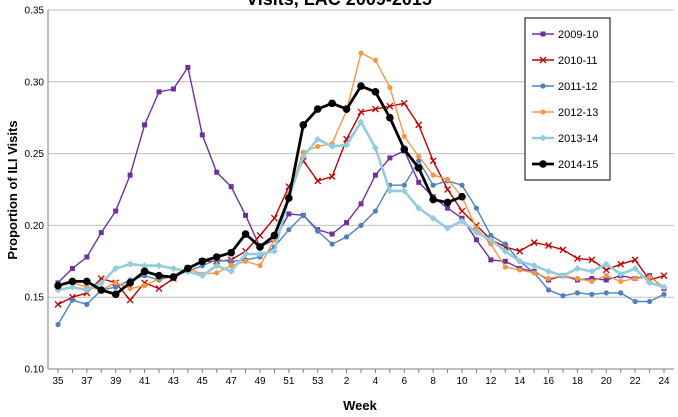  Describe the element at coordinates (565, 87) in the screenshot. I see `legend-entry: 2011-12` at that location.